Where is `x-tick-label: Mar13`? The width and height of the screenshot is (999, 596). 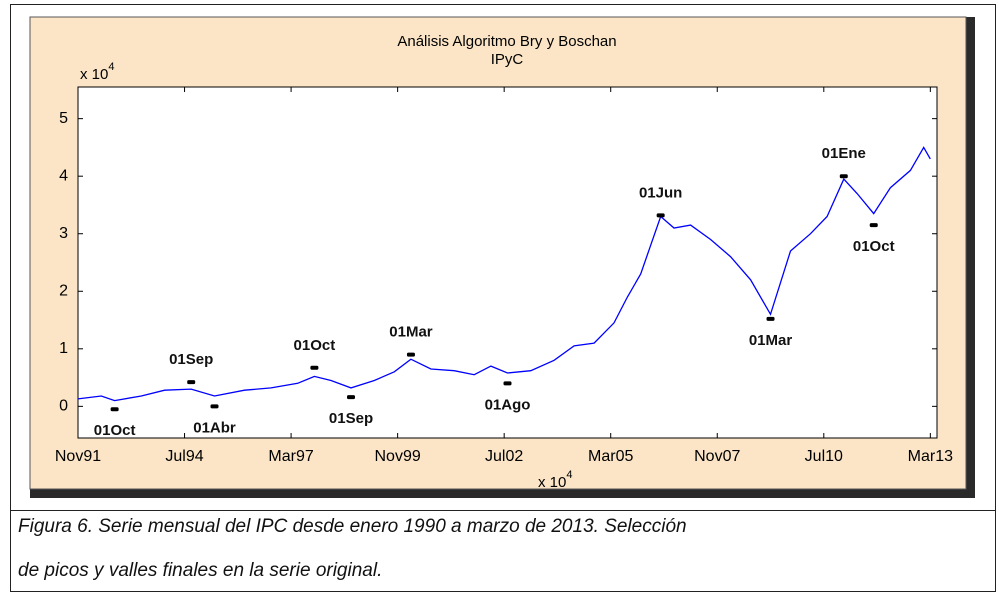 x-tick-label: Mar13 is located at coordinates (930, 456).